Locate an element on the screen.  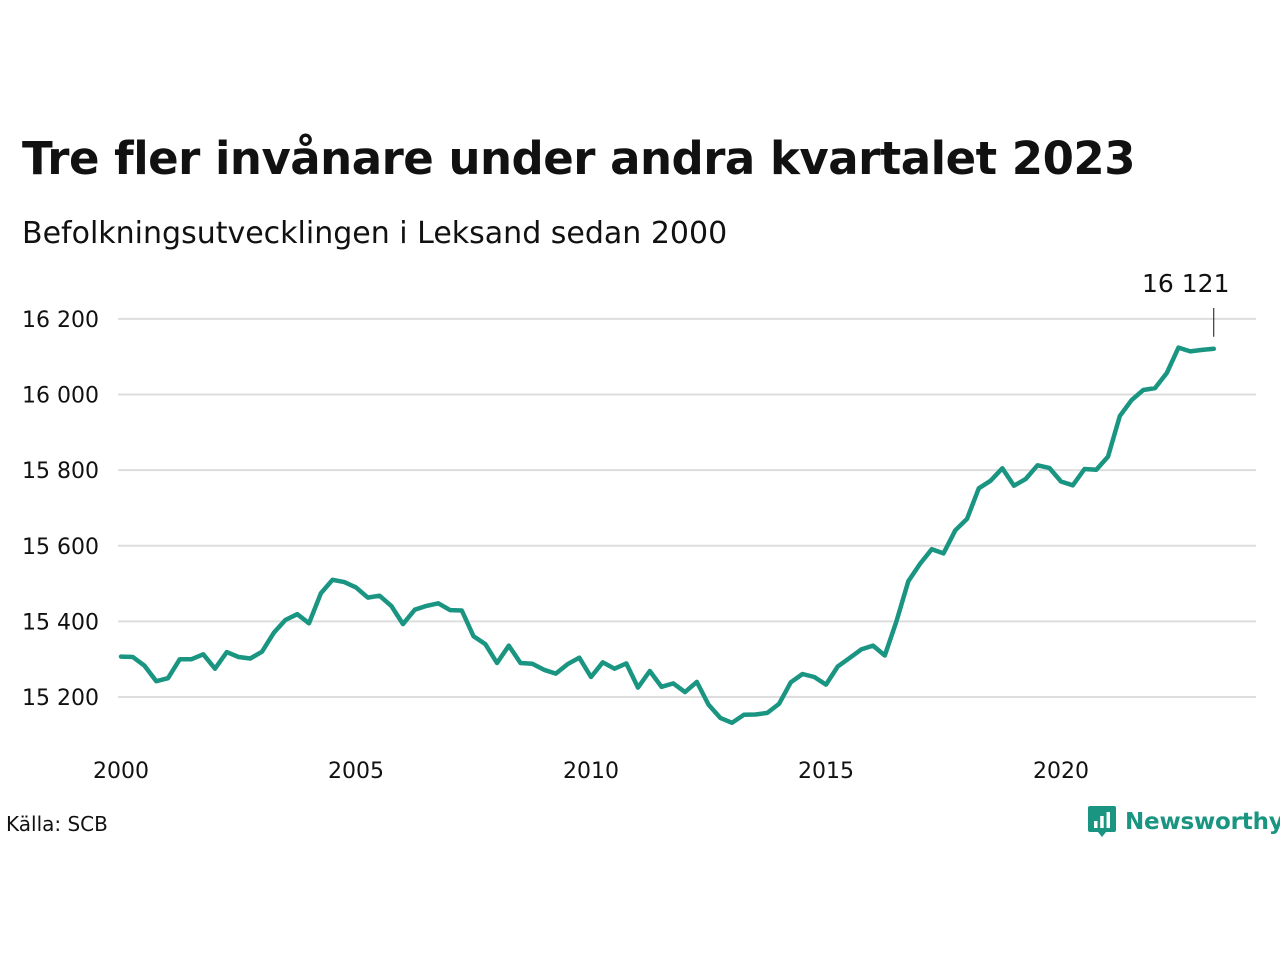
brand-name: Newsworthy is located at coordinates (1202, 822).